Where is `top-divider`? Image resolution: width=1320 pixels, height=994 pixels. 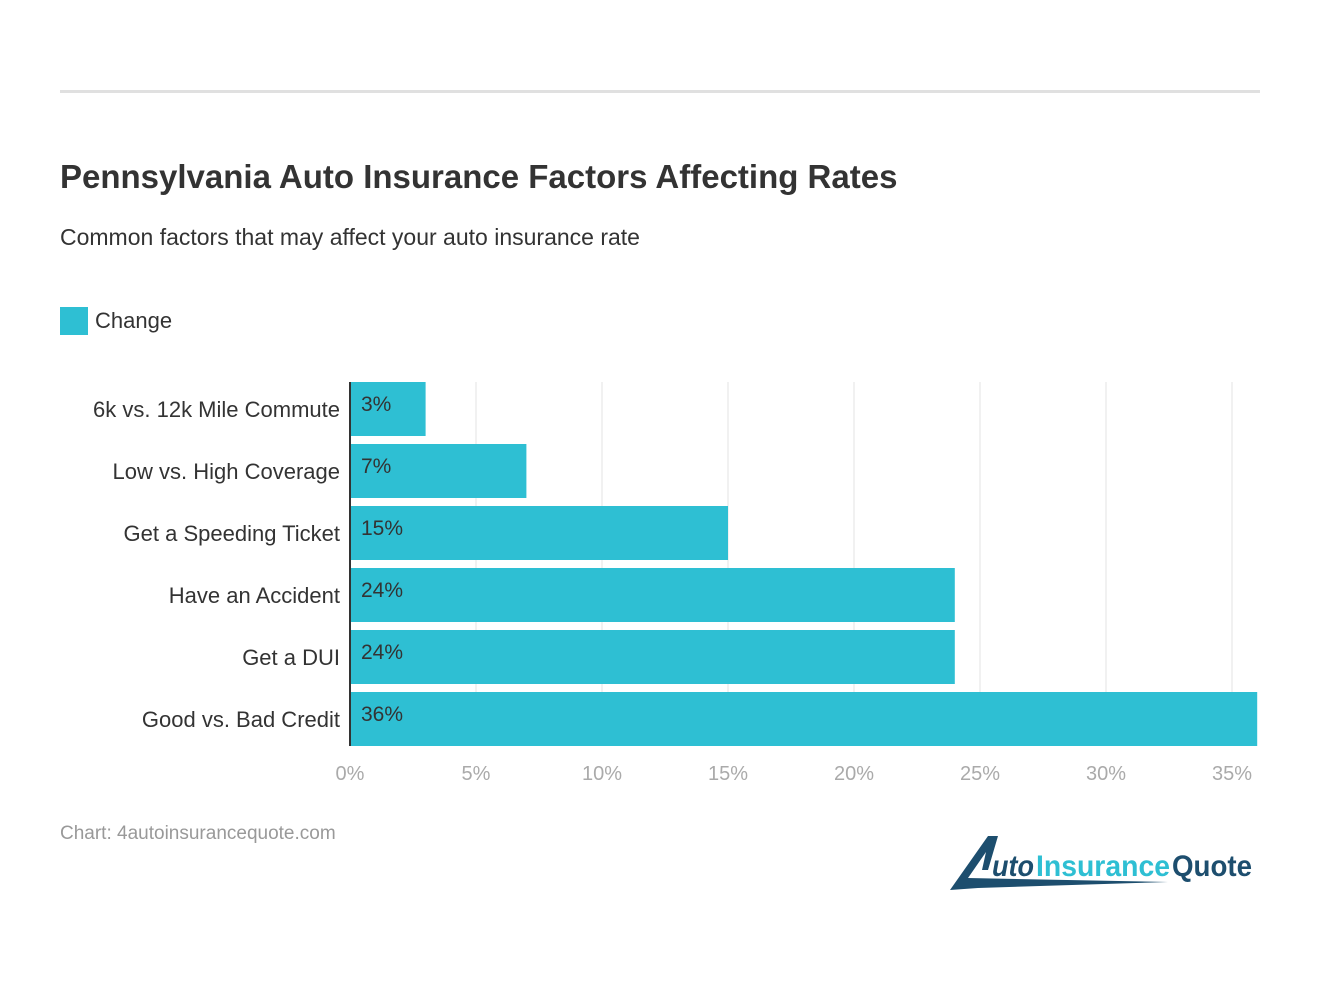
top-divider is located at coordinates (660, 91).